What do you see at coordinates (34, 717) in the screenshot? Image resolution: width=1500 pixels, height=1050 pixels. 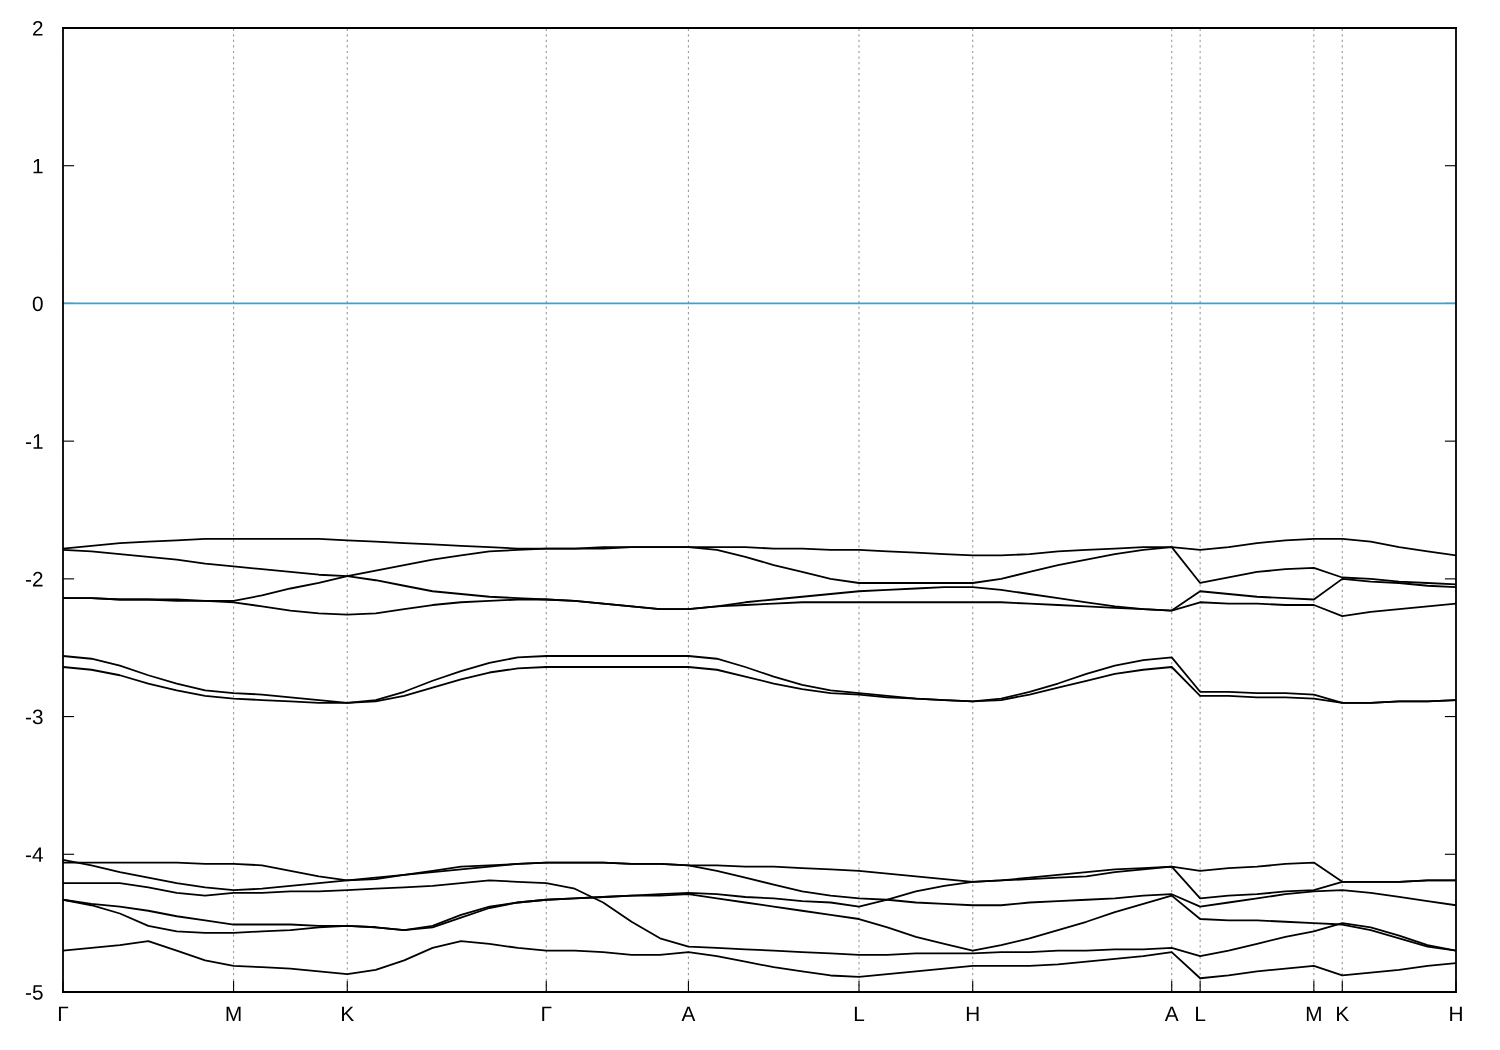 I see `y-tick-label: -3` at bounding box center [34, 717].